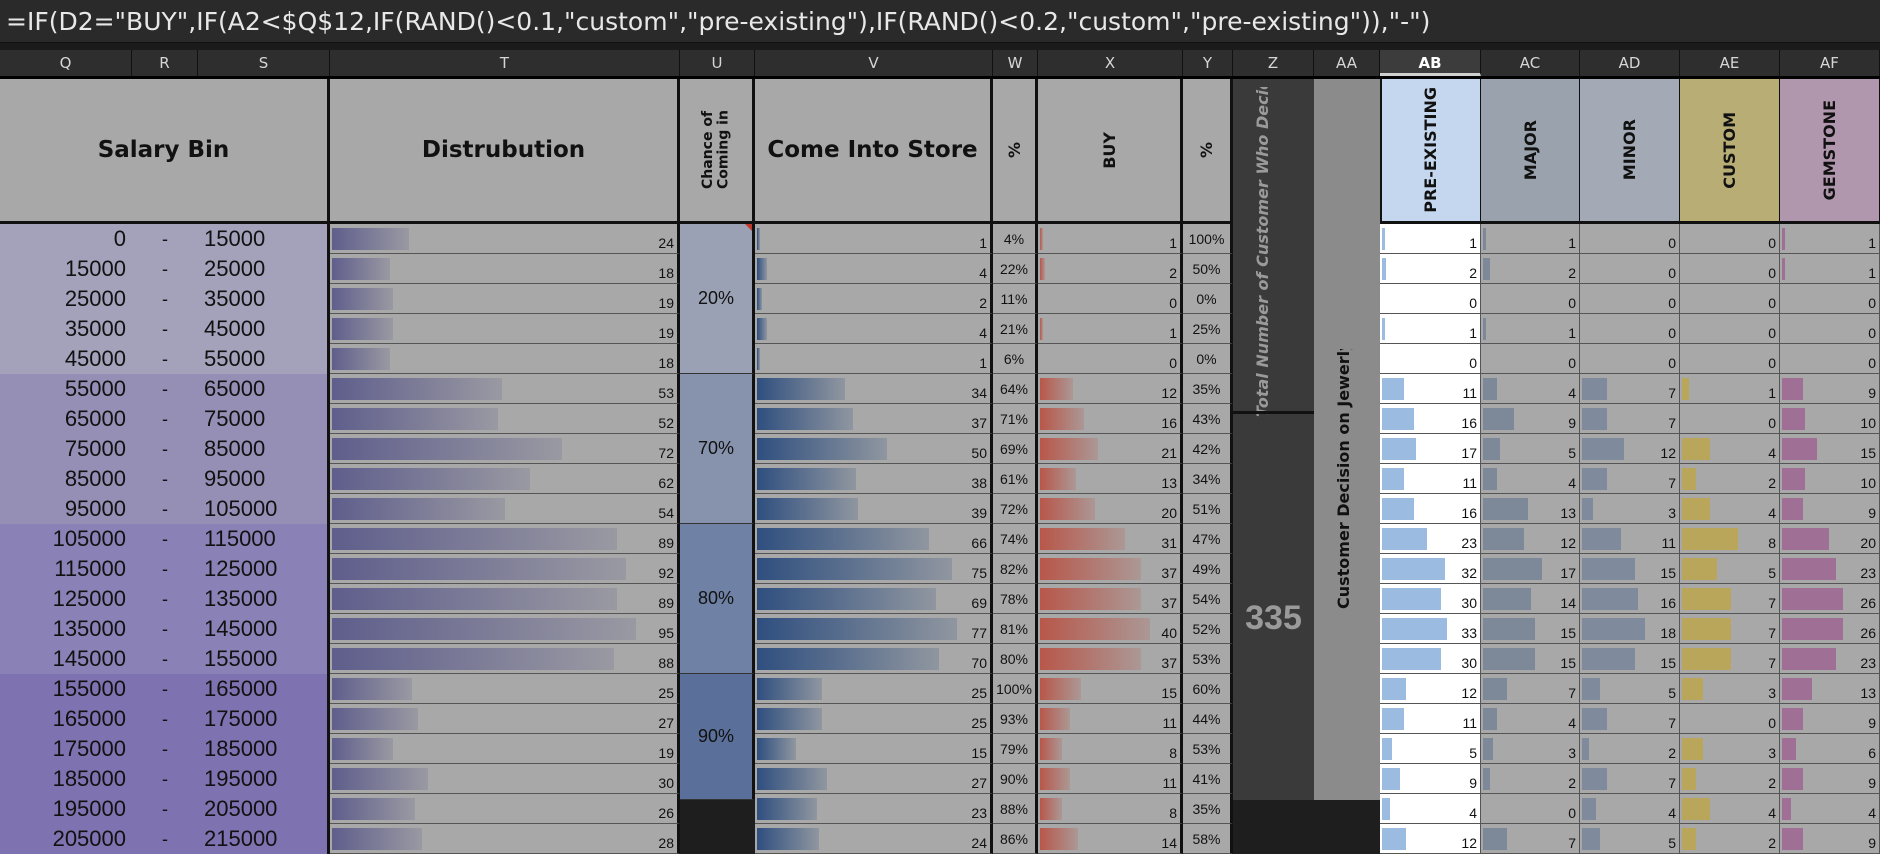  What do you see at coordinates (505, 689) in the screenshot?
I see `distribution-cell: 25` at bounding box center [505, 689].